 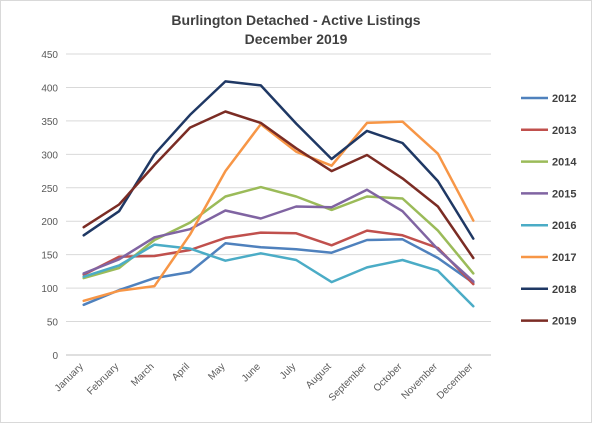 What do you see at coordinates (564, 163) in the screenshot?
I see `legend-label-2014: 2014` at bounding box center [564, 163].